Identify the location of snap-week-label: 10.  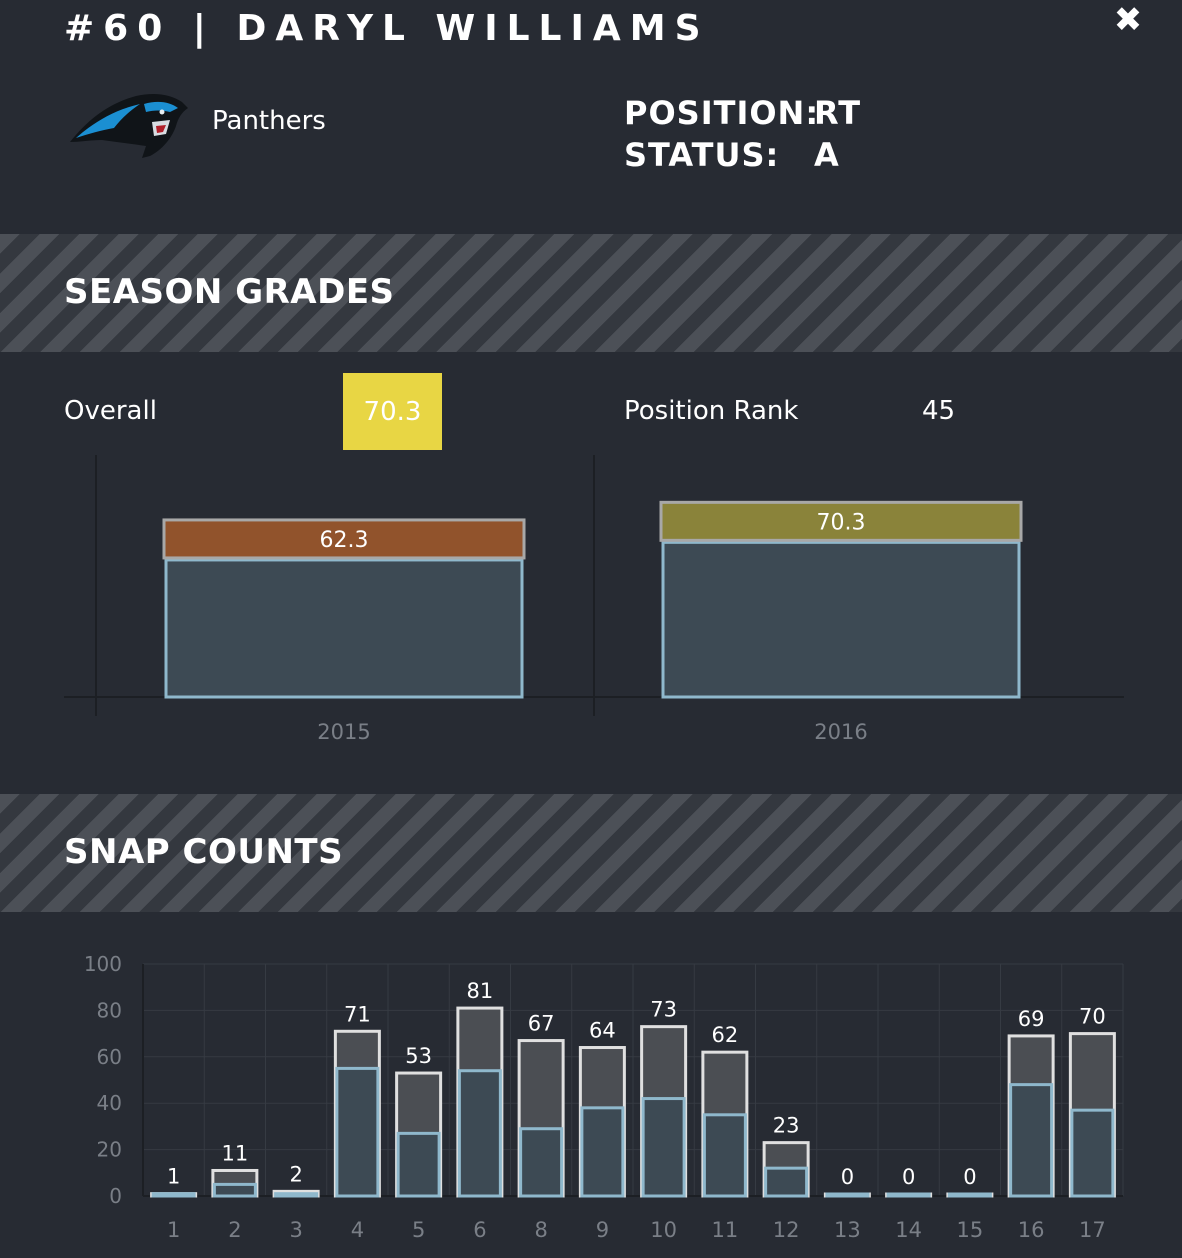
(663, 1230).